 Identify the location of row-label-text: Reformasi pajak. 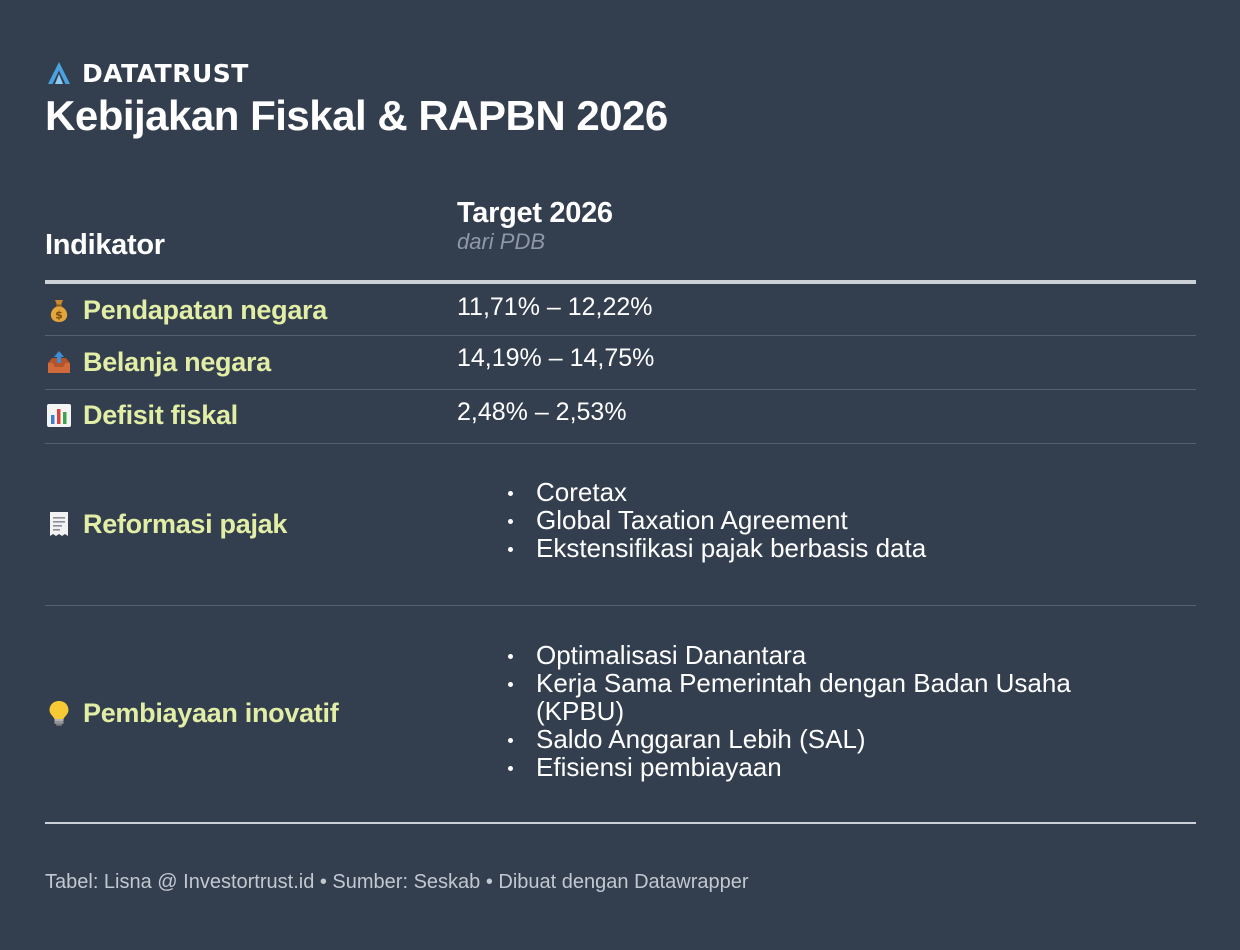
(185, 523).